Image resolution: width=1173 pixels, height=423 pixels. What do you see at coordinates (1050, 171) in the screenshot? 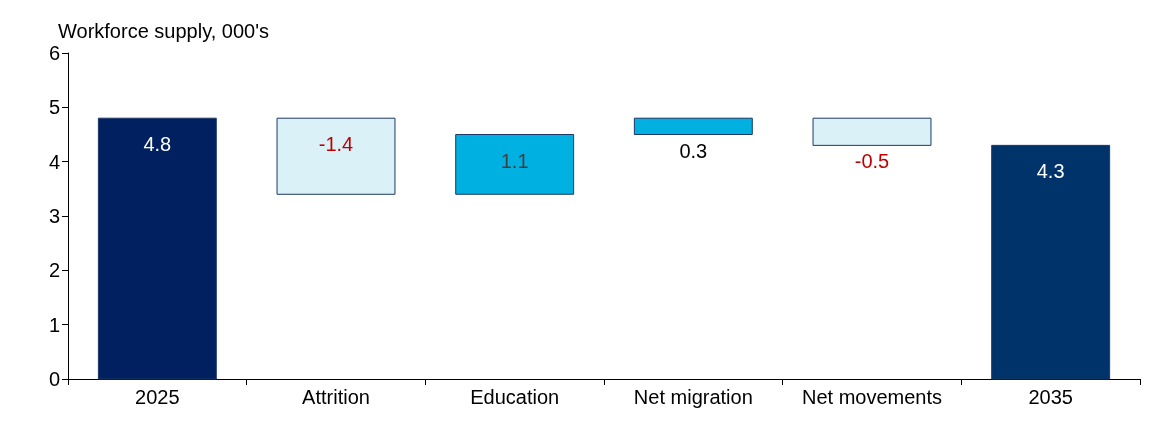
I see `data-label: 4.3` at bounding box center [1050, 171].